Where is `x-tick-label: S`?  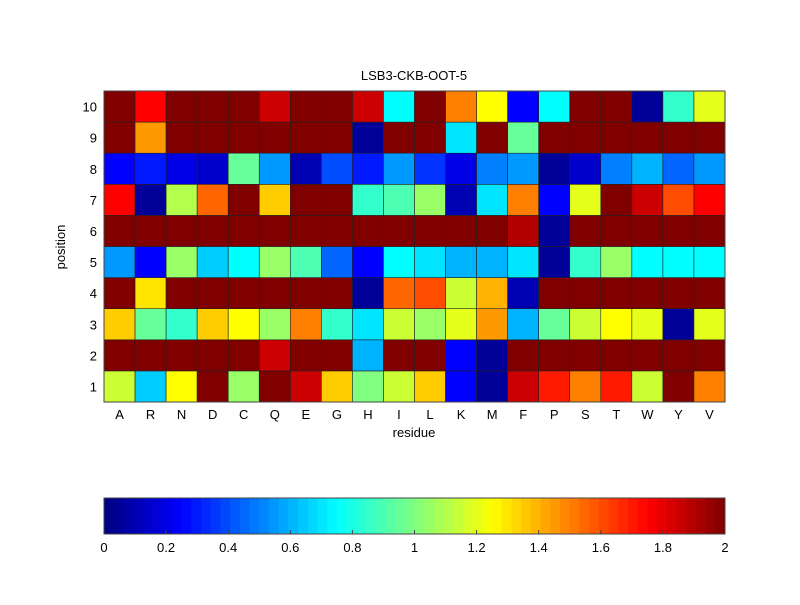
x-tick-label: S is located at coordinates (585, 414).